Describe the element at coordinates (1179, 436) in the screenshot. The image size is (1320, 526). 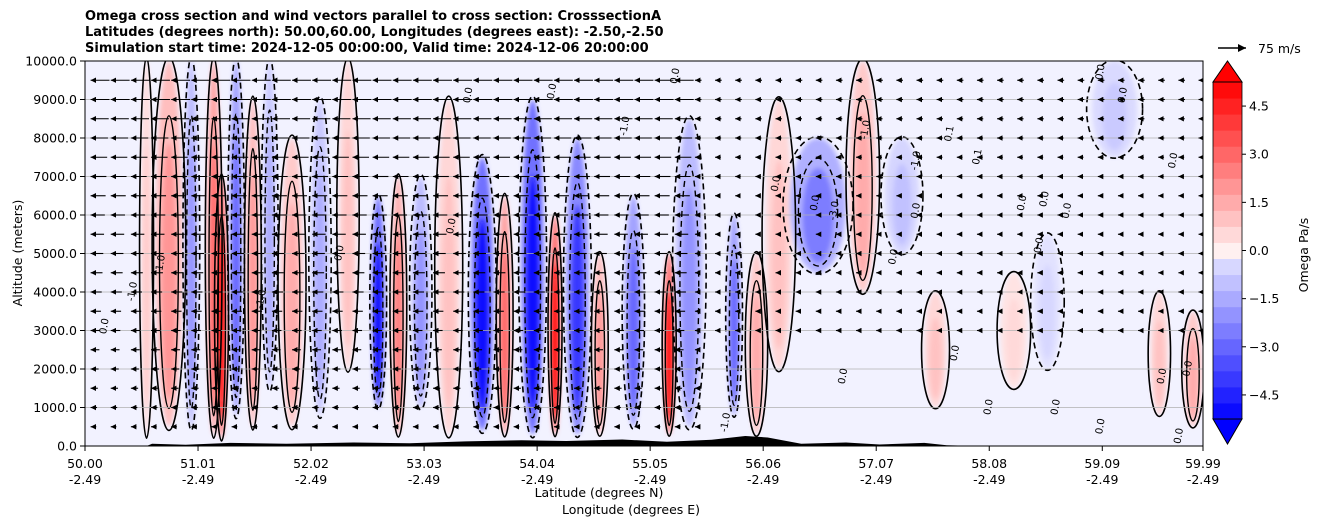
I see `contour-label-30: 0.0` at that location.